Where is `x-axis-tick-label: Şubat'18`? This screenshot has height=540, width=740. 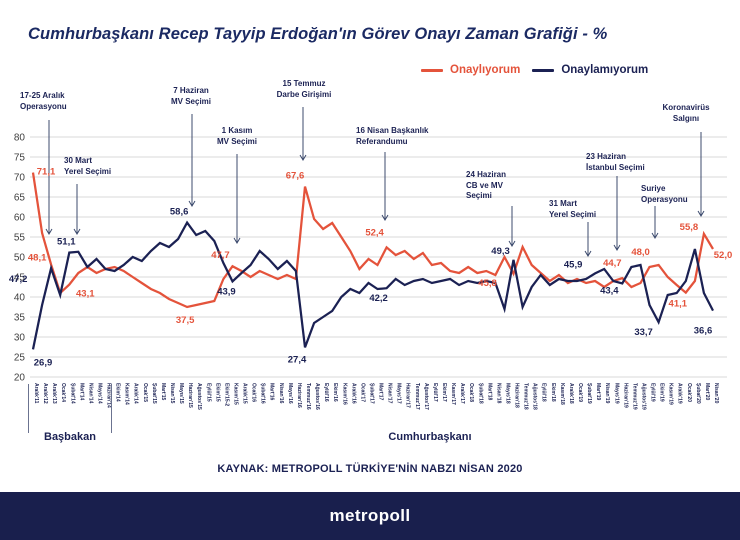 x-axis-tick-label: Şubat'18 is located at coordinates (480, 393).